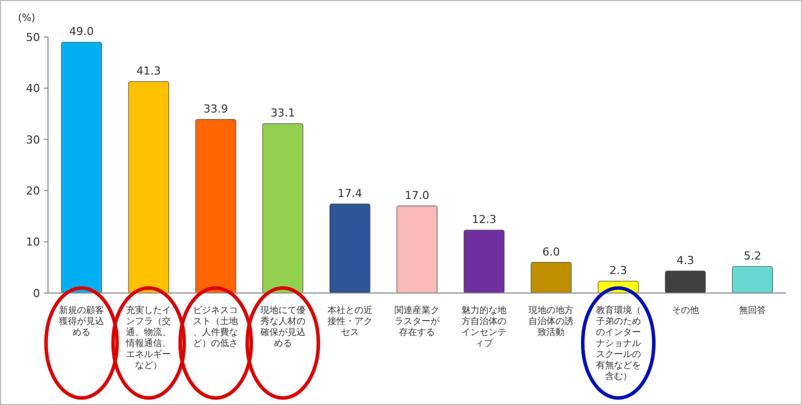 Image resolution: width=802 pixels, height=405 pixels. I want to click on data-label: 12.3, so click(484, 219).